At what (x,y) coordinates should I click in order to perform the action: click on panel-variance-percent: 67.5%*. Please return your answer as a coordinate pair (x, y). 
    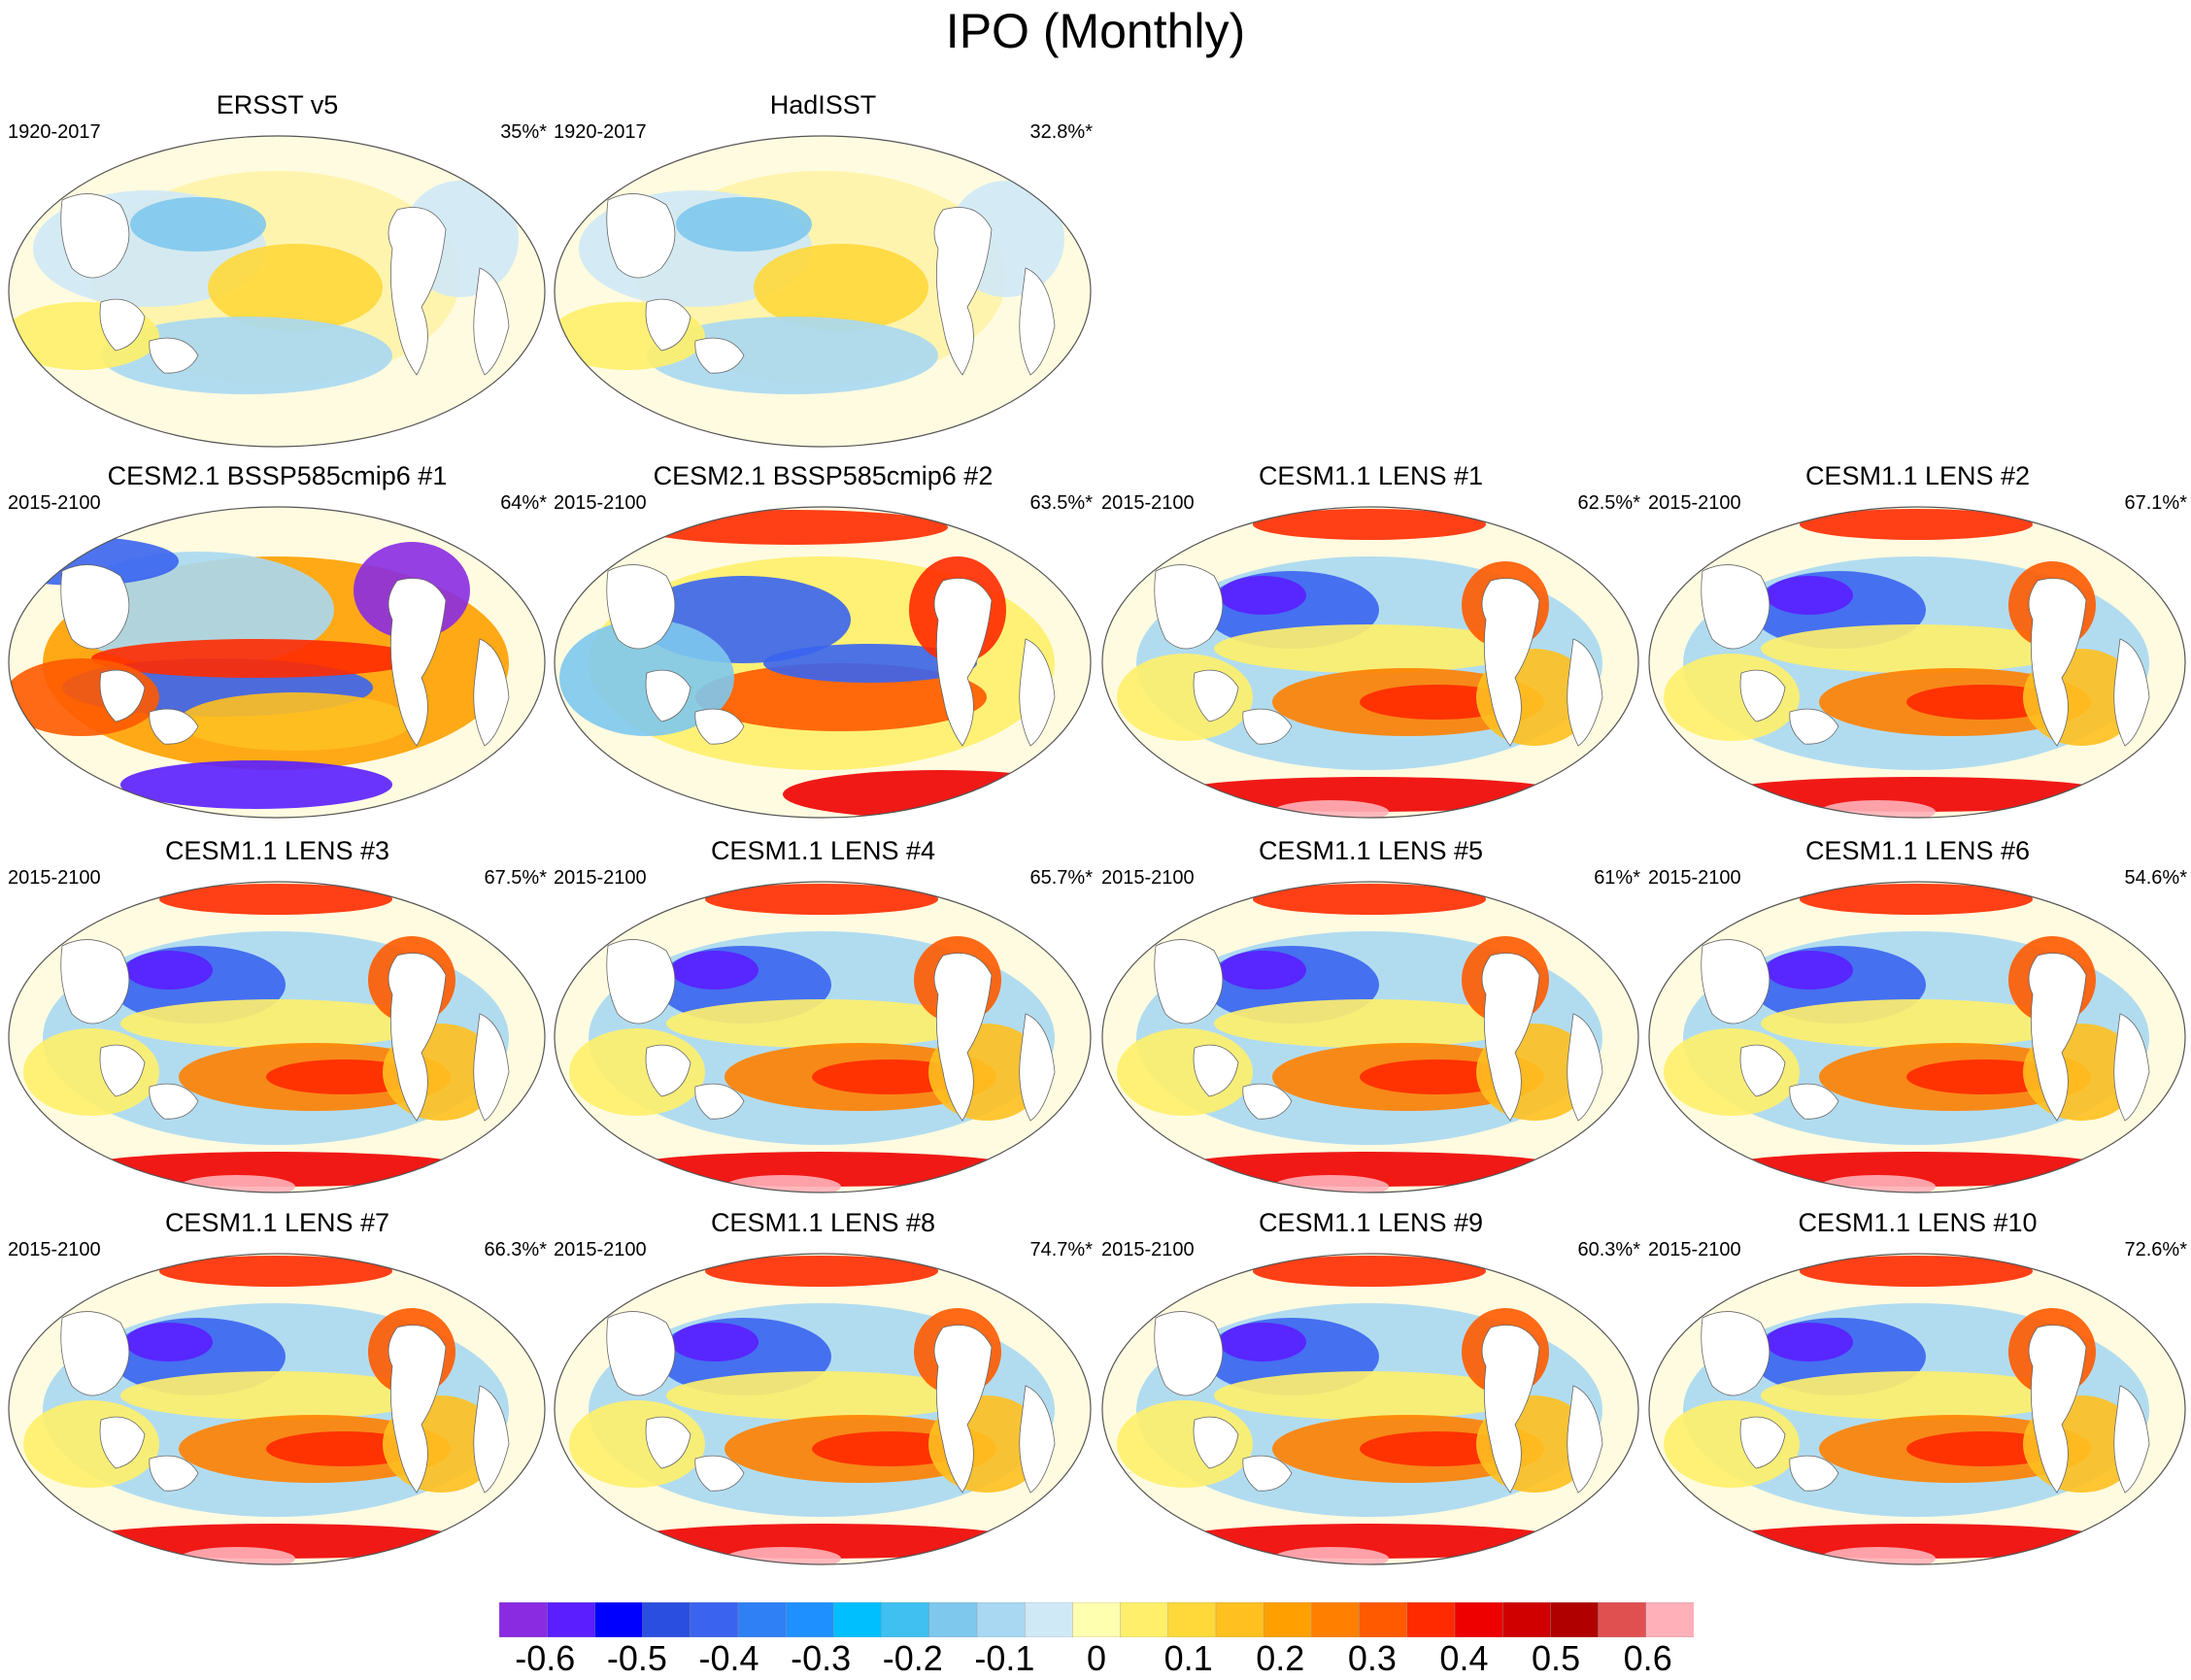
    Looking at the image, I should click on (516, 878).